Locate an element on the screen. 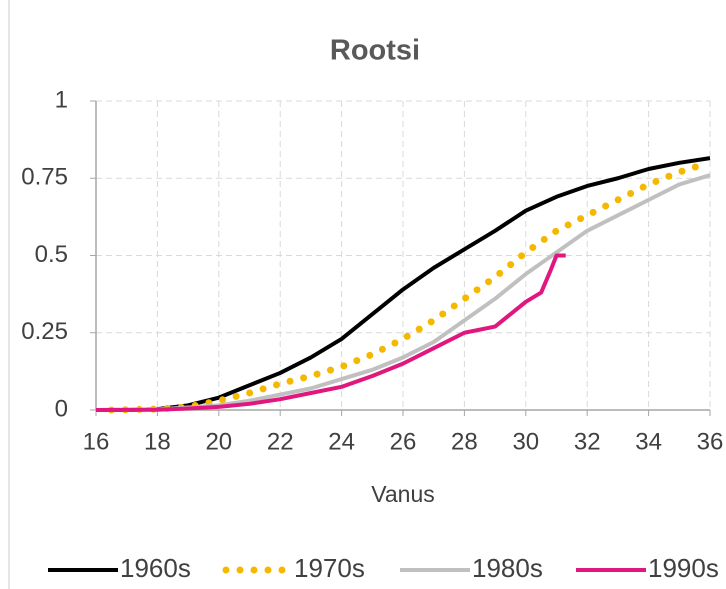 Image resolution: width=726 pixels, height=589 pixels. x-tick-label: 26 is located at coordinates (403, 441).